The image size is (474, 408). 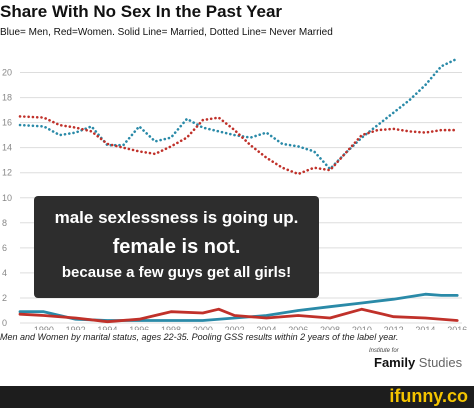 I want to click on x-tick-label: 1998, so click(x=171, y=327).